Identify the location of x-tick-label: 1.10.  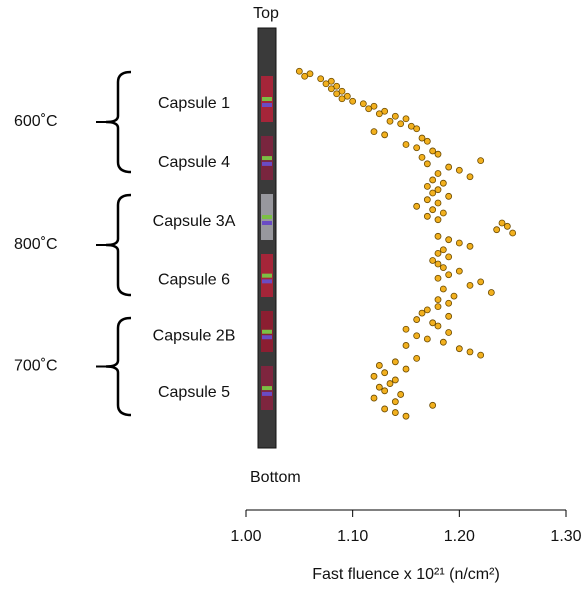
(352, 536).